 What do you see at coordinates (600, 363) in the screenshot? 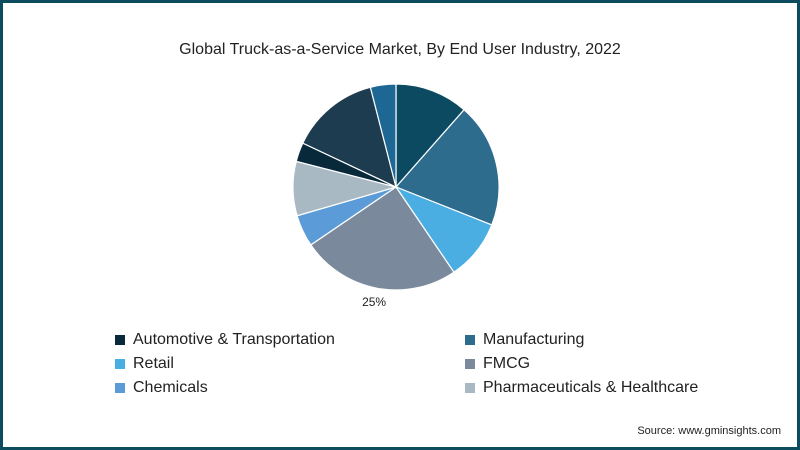
I see `legend-item: FMCG` at bounding box center [600, 363].